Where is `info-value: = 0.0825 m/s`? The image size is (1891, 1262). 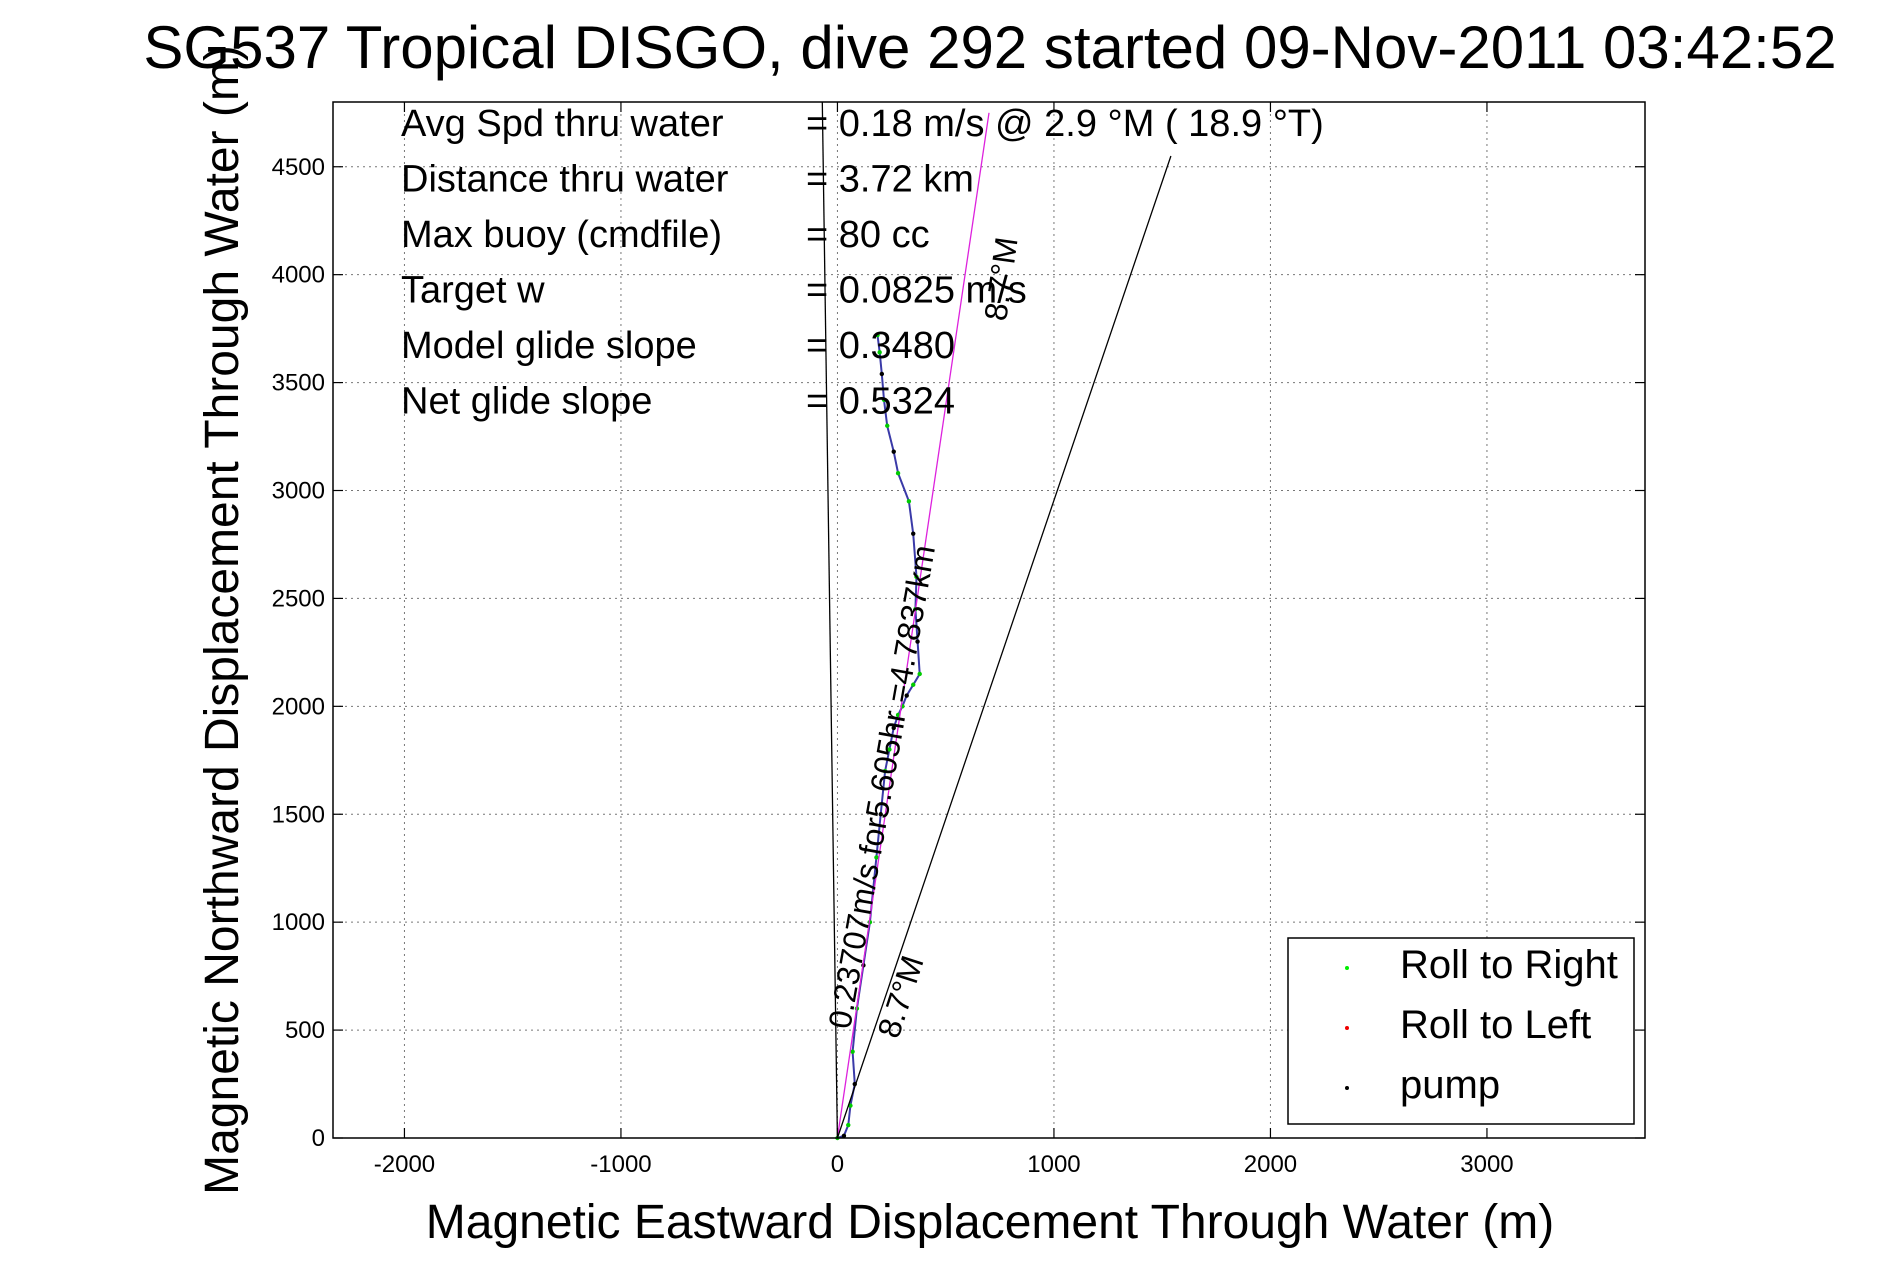 info-value: = 0.0825 m/s is located at coordinates (916, 291).